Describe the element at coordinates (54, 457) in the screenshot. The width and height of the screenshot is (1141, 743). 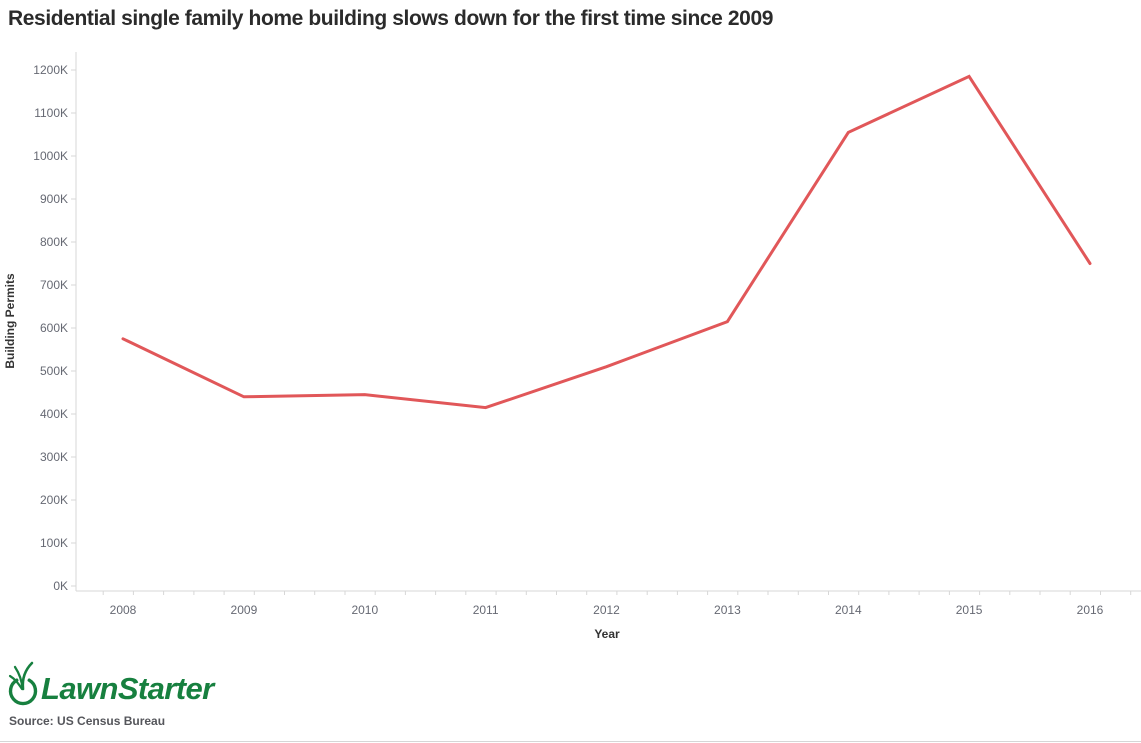
I see `y-tick-label: 300K` at that location.